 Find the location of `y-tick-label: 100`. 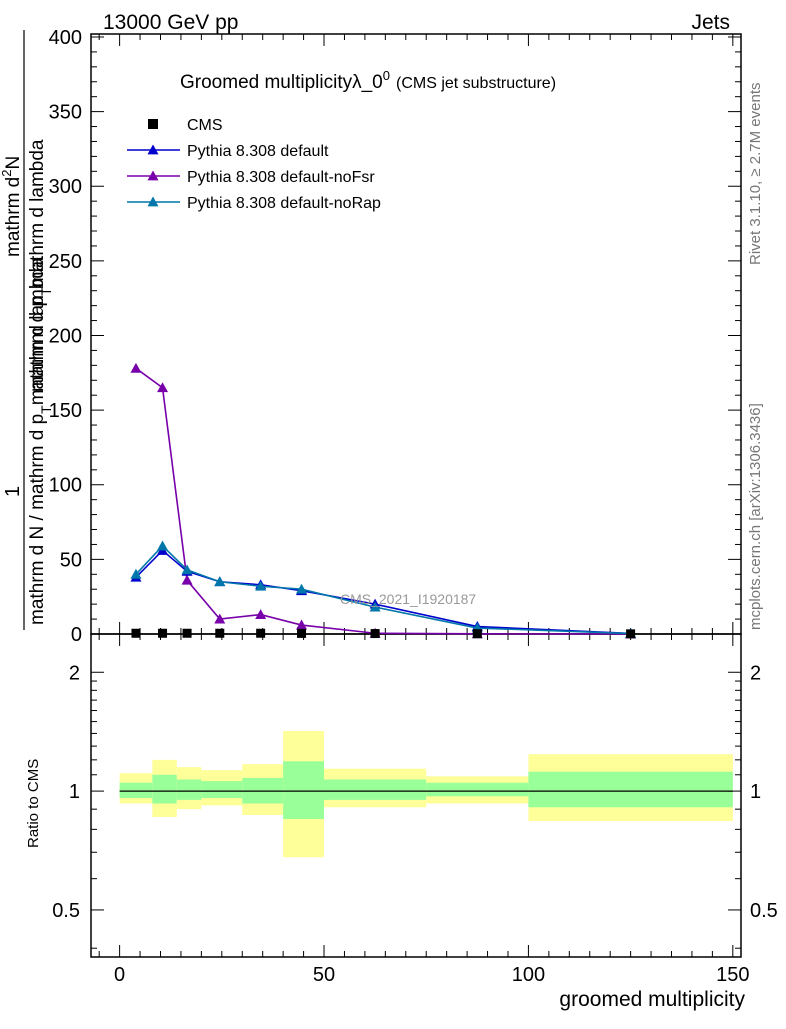

y-tick-label: 100 is located at coordinates (65, 486).